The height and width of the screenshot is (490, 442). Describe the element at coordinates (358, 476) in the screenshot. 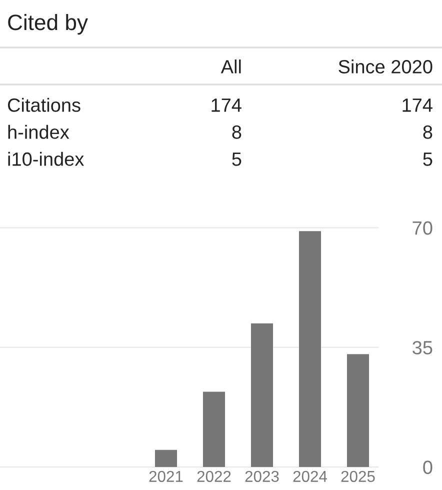

I see `x-tick-label: 2025` at that location.